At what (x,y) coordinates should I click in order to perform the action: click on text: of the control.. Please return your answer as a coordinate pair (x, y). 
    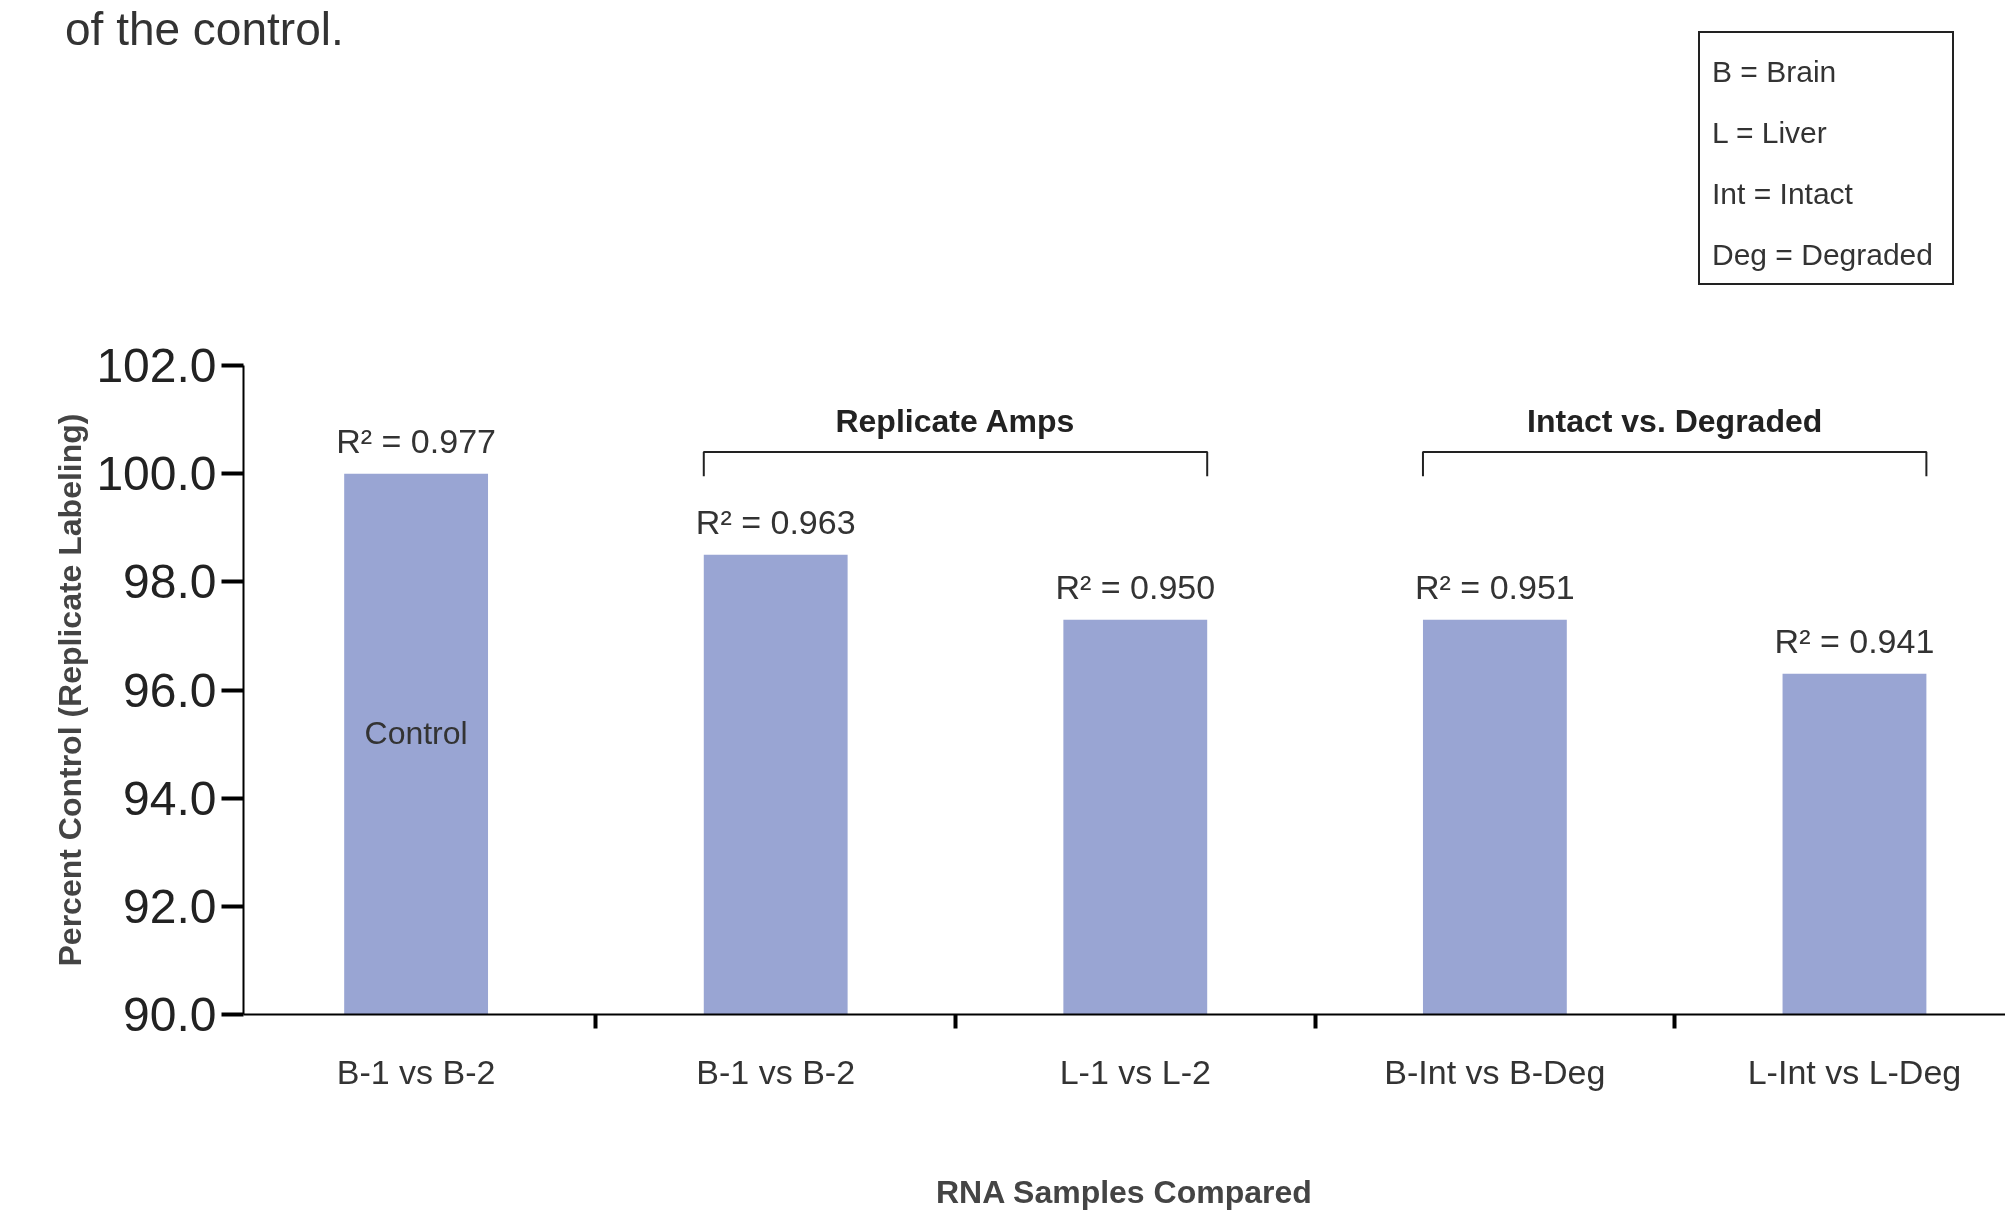
    Looking at the image, I should click on (204, 29).